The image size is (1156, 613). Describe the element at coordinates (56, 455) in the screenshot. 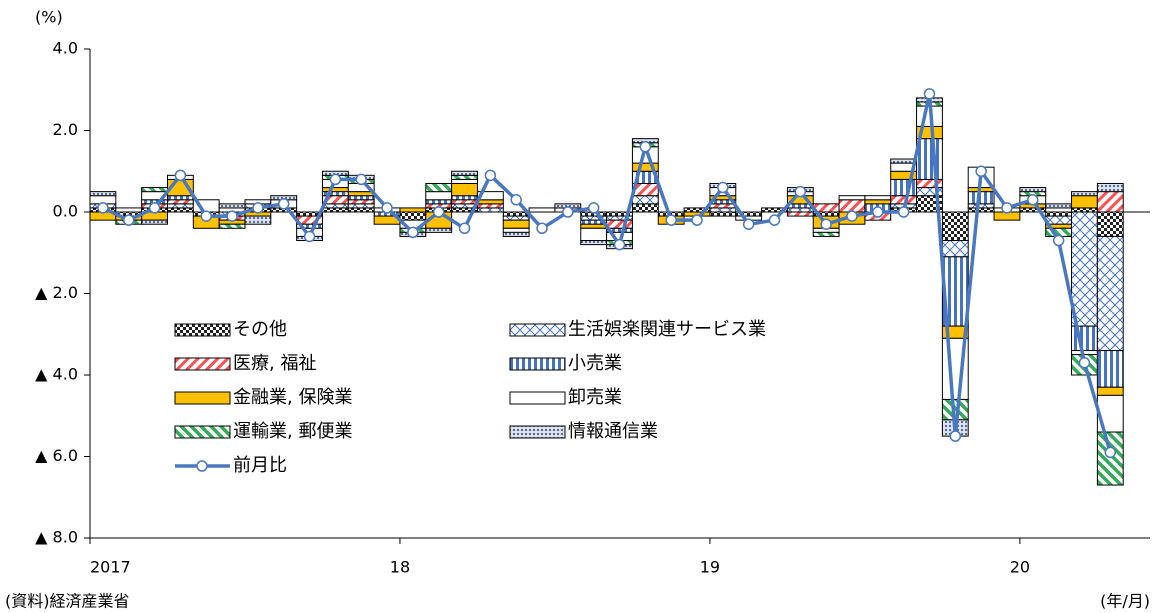

I see `y-tick-label: ▲ 6.0` at that location.